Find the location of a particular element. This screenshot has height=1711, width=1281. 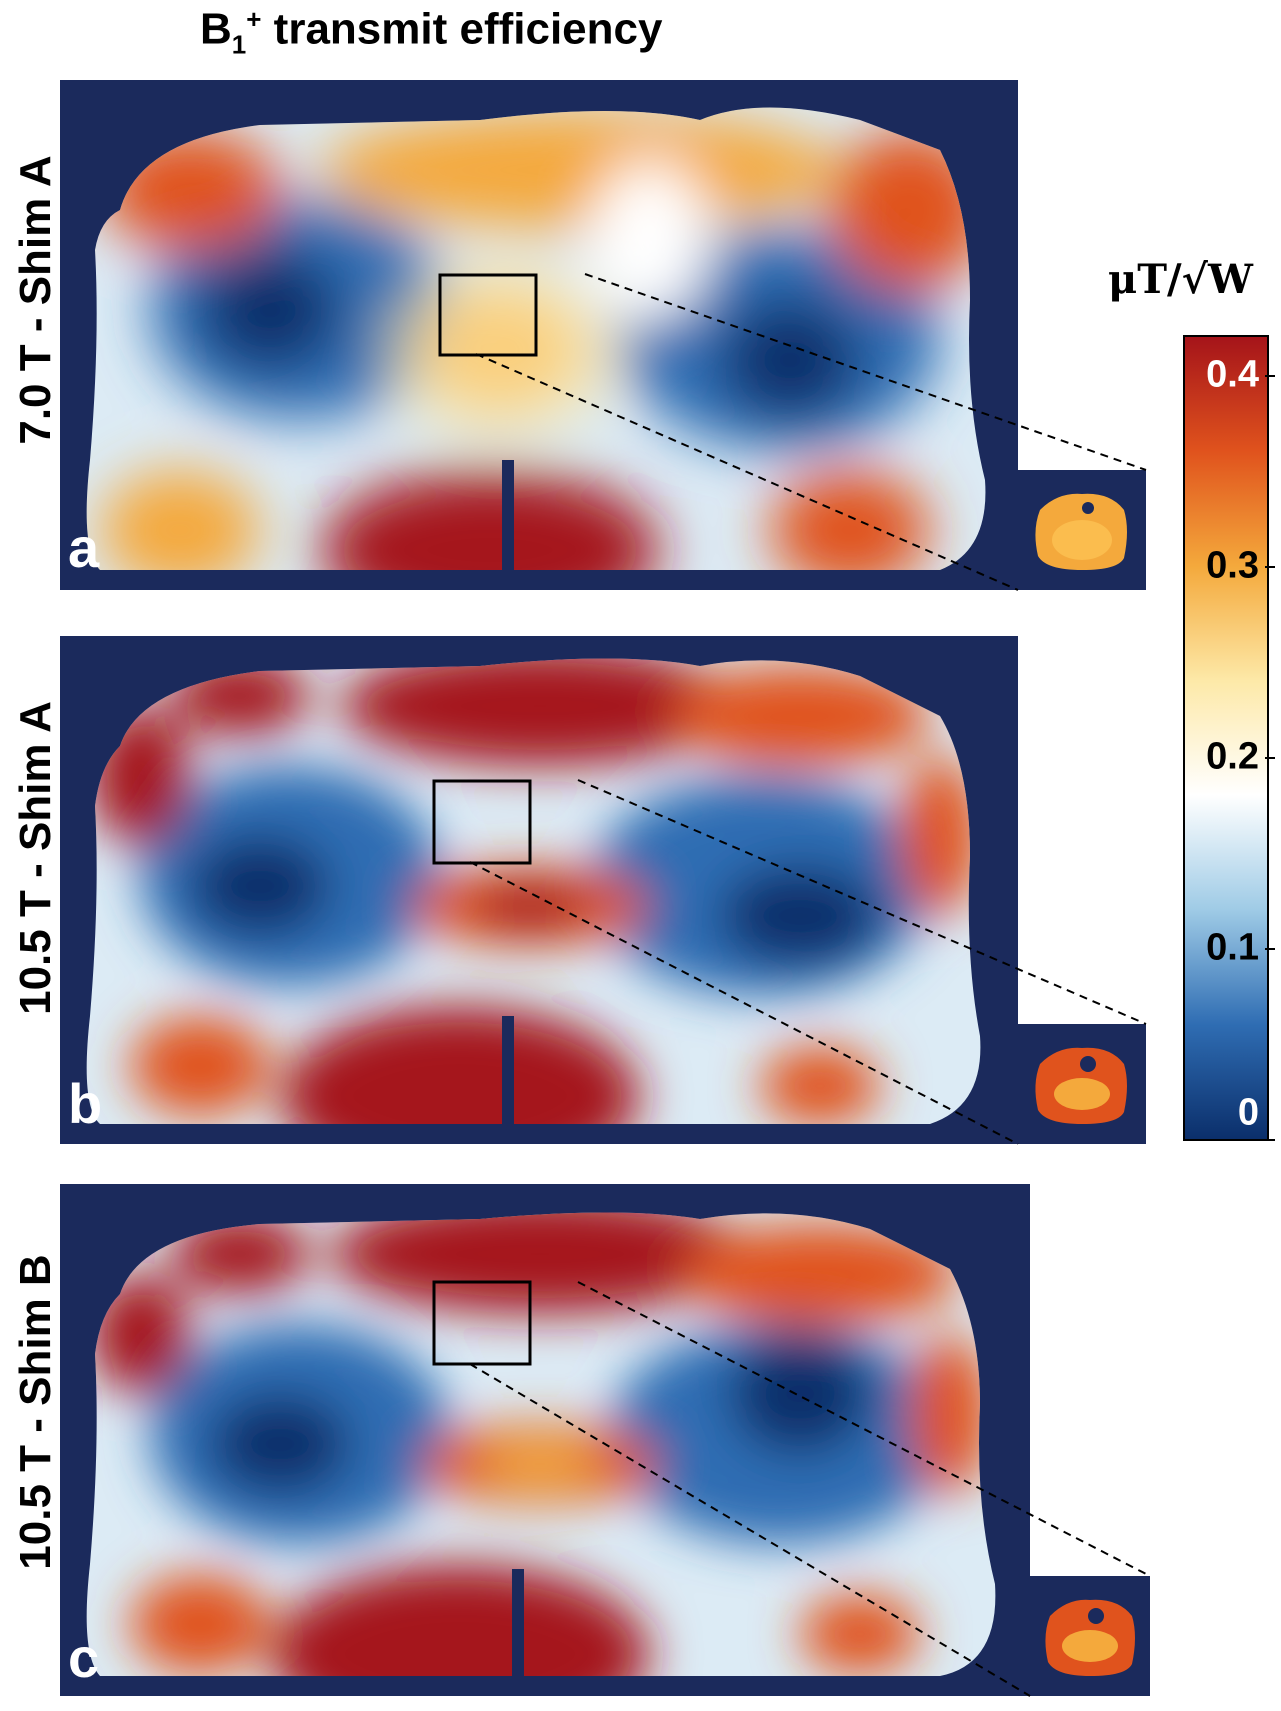

panel-b-inset-image is located at coordinates (1081, 1085).